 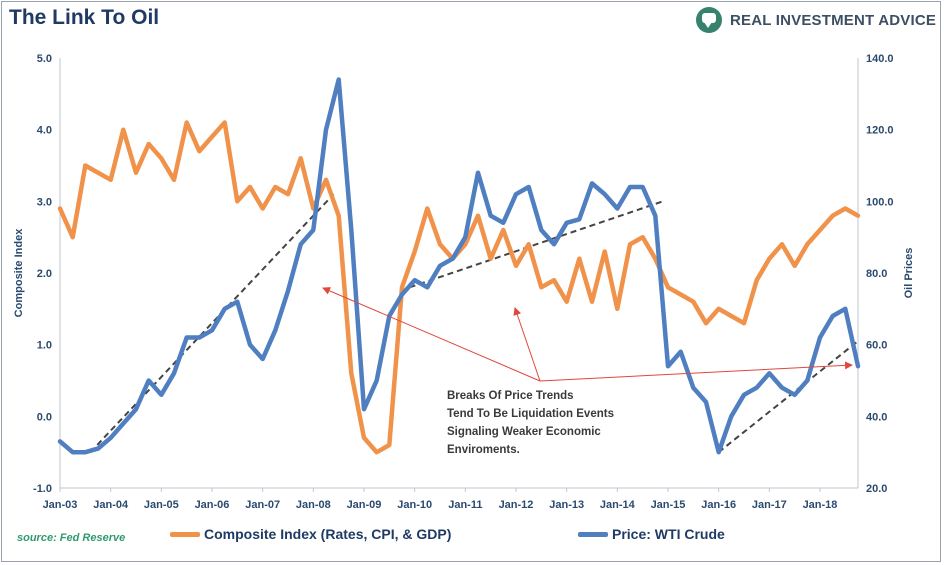 I want to click on legend-label-composite: Composite Index (Rates, CPI, & GDP), so click(x=328, y=534).